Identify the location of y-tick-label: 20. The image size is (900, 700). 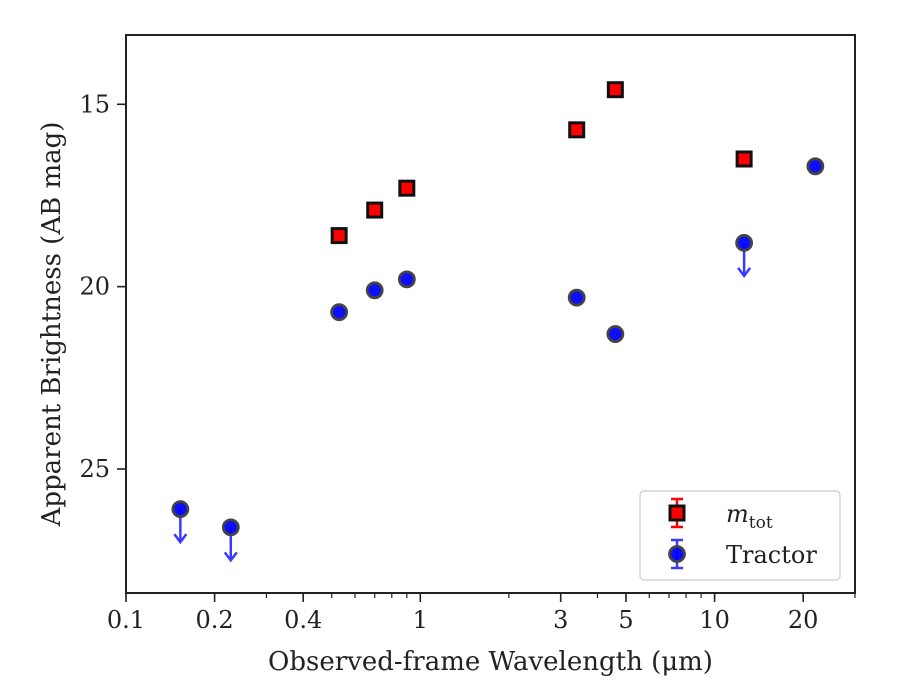
(94, 287).